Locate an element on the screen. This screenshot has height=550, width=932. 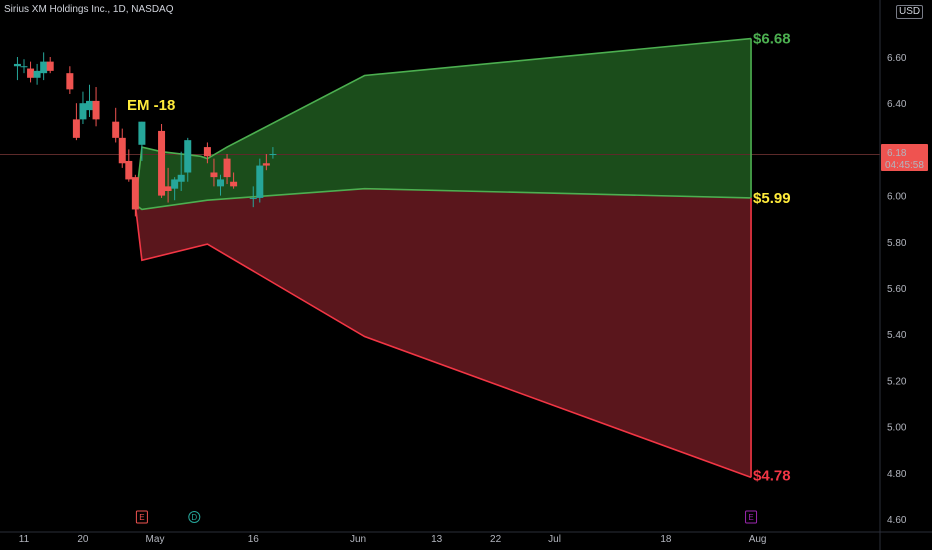
upper-target-label: $6.68 is located at coordinates (772, 39).